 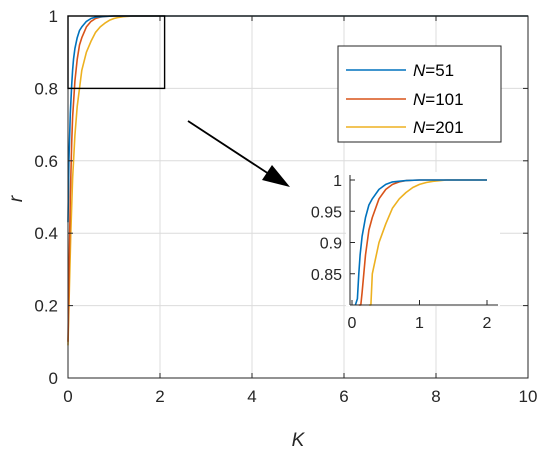 What do you see at coordinates (435, 396) in the screenshot?
I see `x-tick-label: 8` at bounding box center [435, 396].